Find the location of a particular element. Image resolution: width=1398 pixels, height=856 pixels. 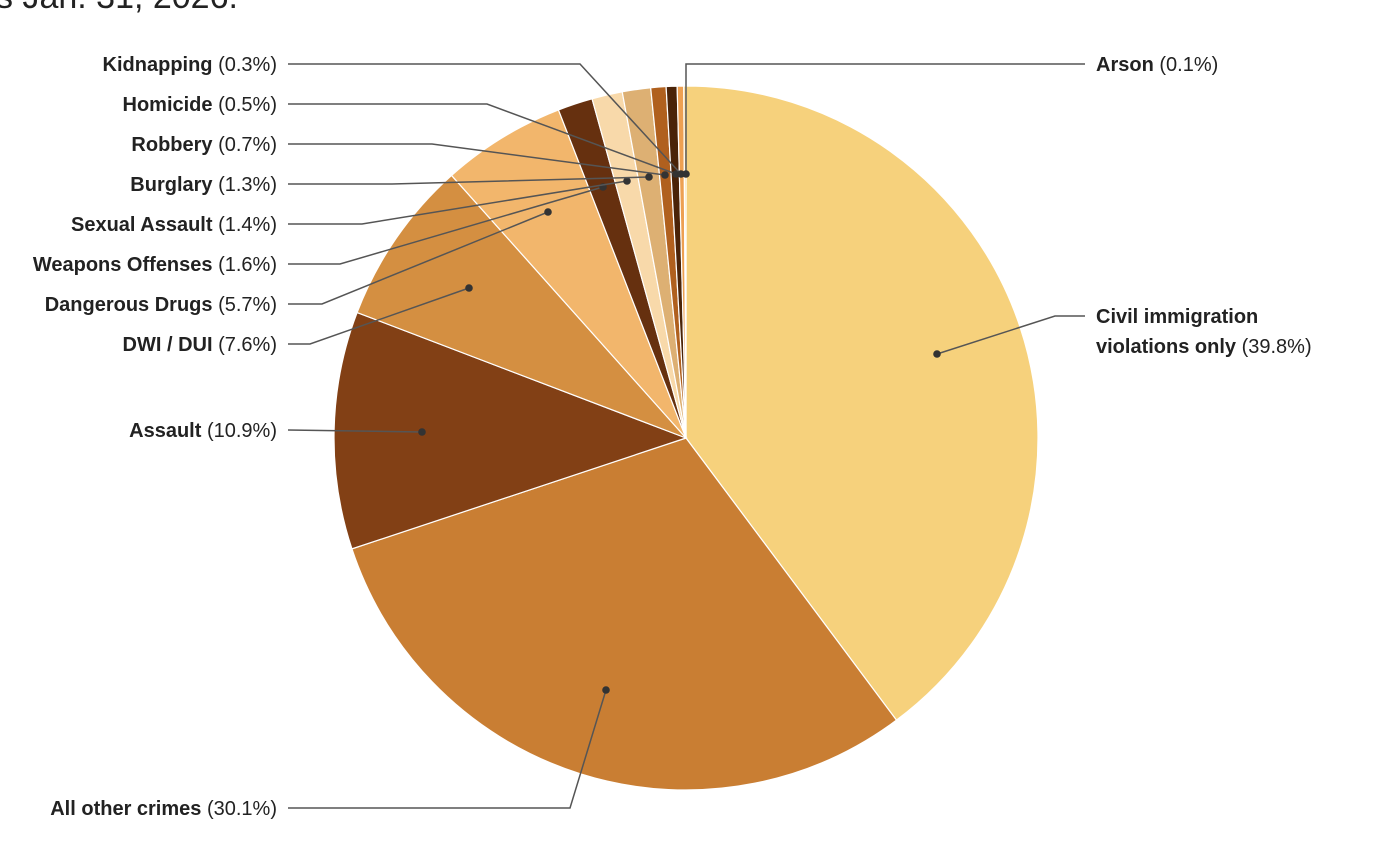

leader-line-dangerous-drugs is located at coordinates (418, 258).